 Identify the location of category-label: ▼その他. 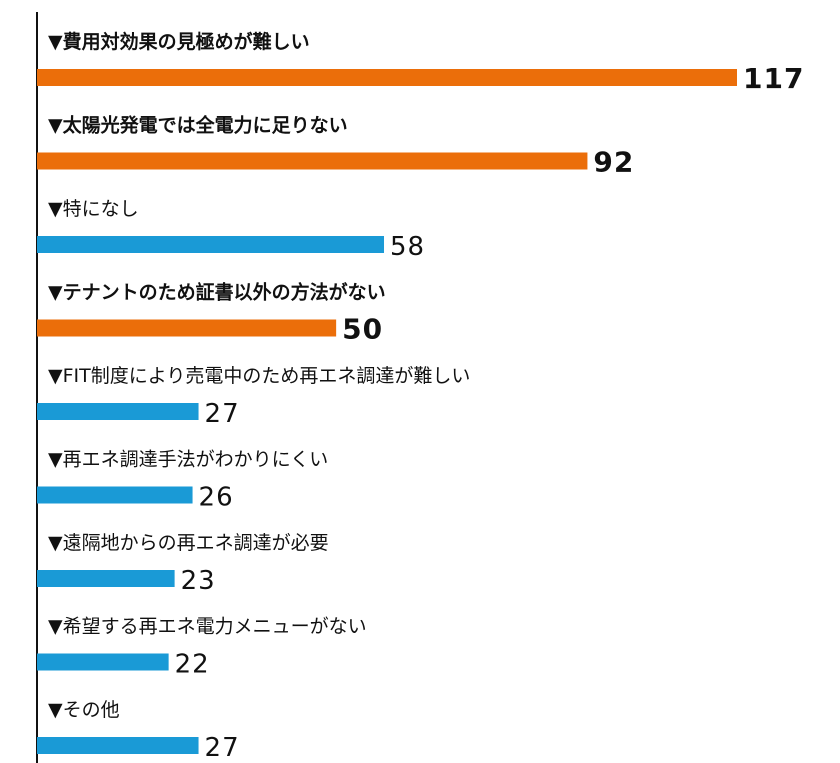
(84, 710).